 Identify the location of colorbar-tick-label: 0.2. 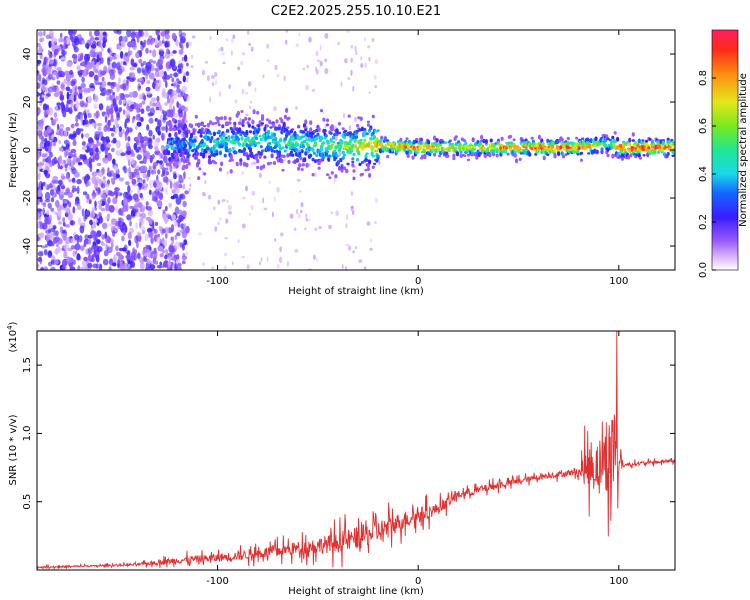
(703, 222).